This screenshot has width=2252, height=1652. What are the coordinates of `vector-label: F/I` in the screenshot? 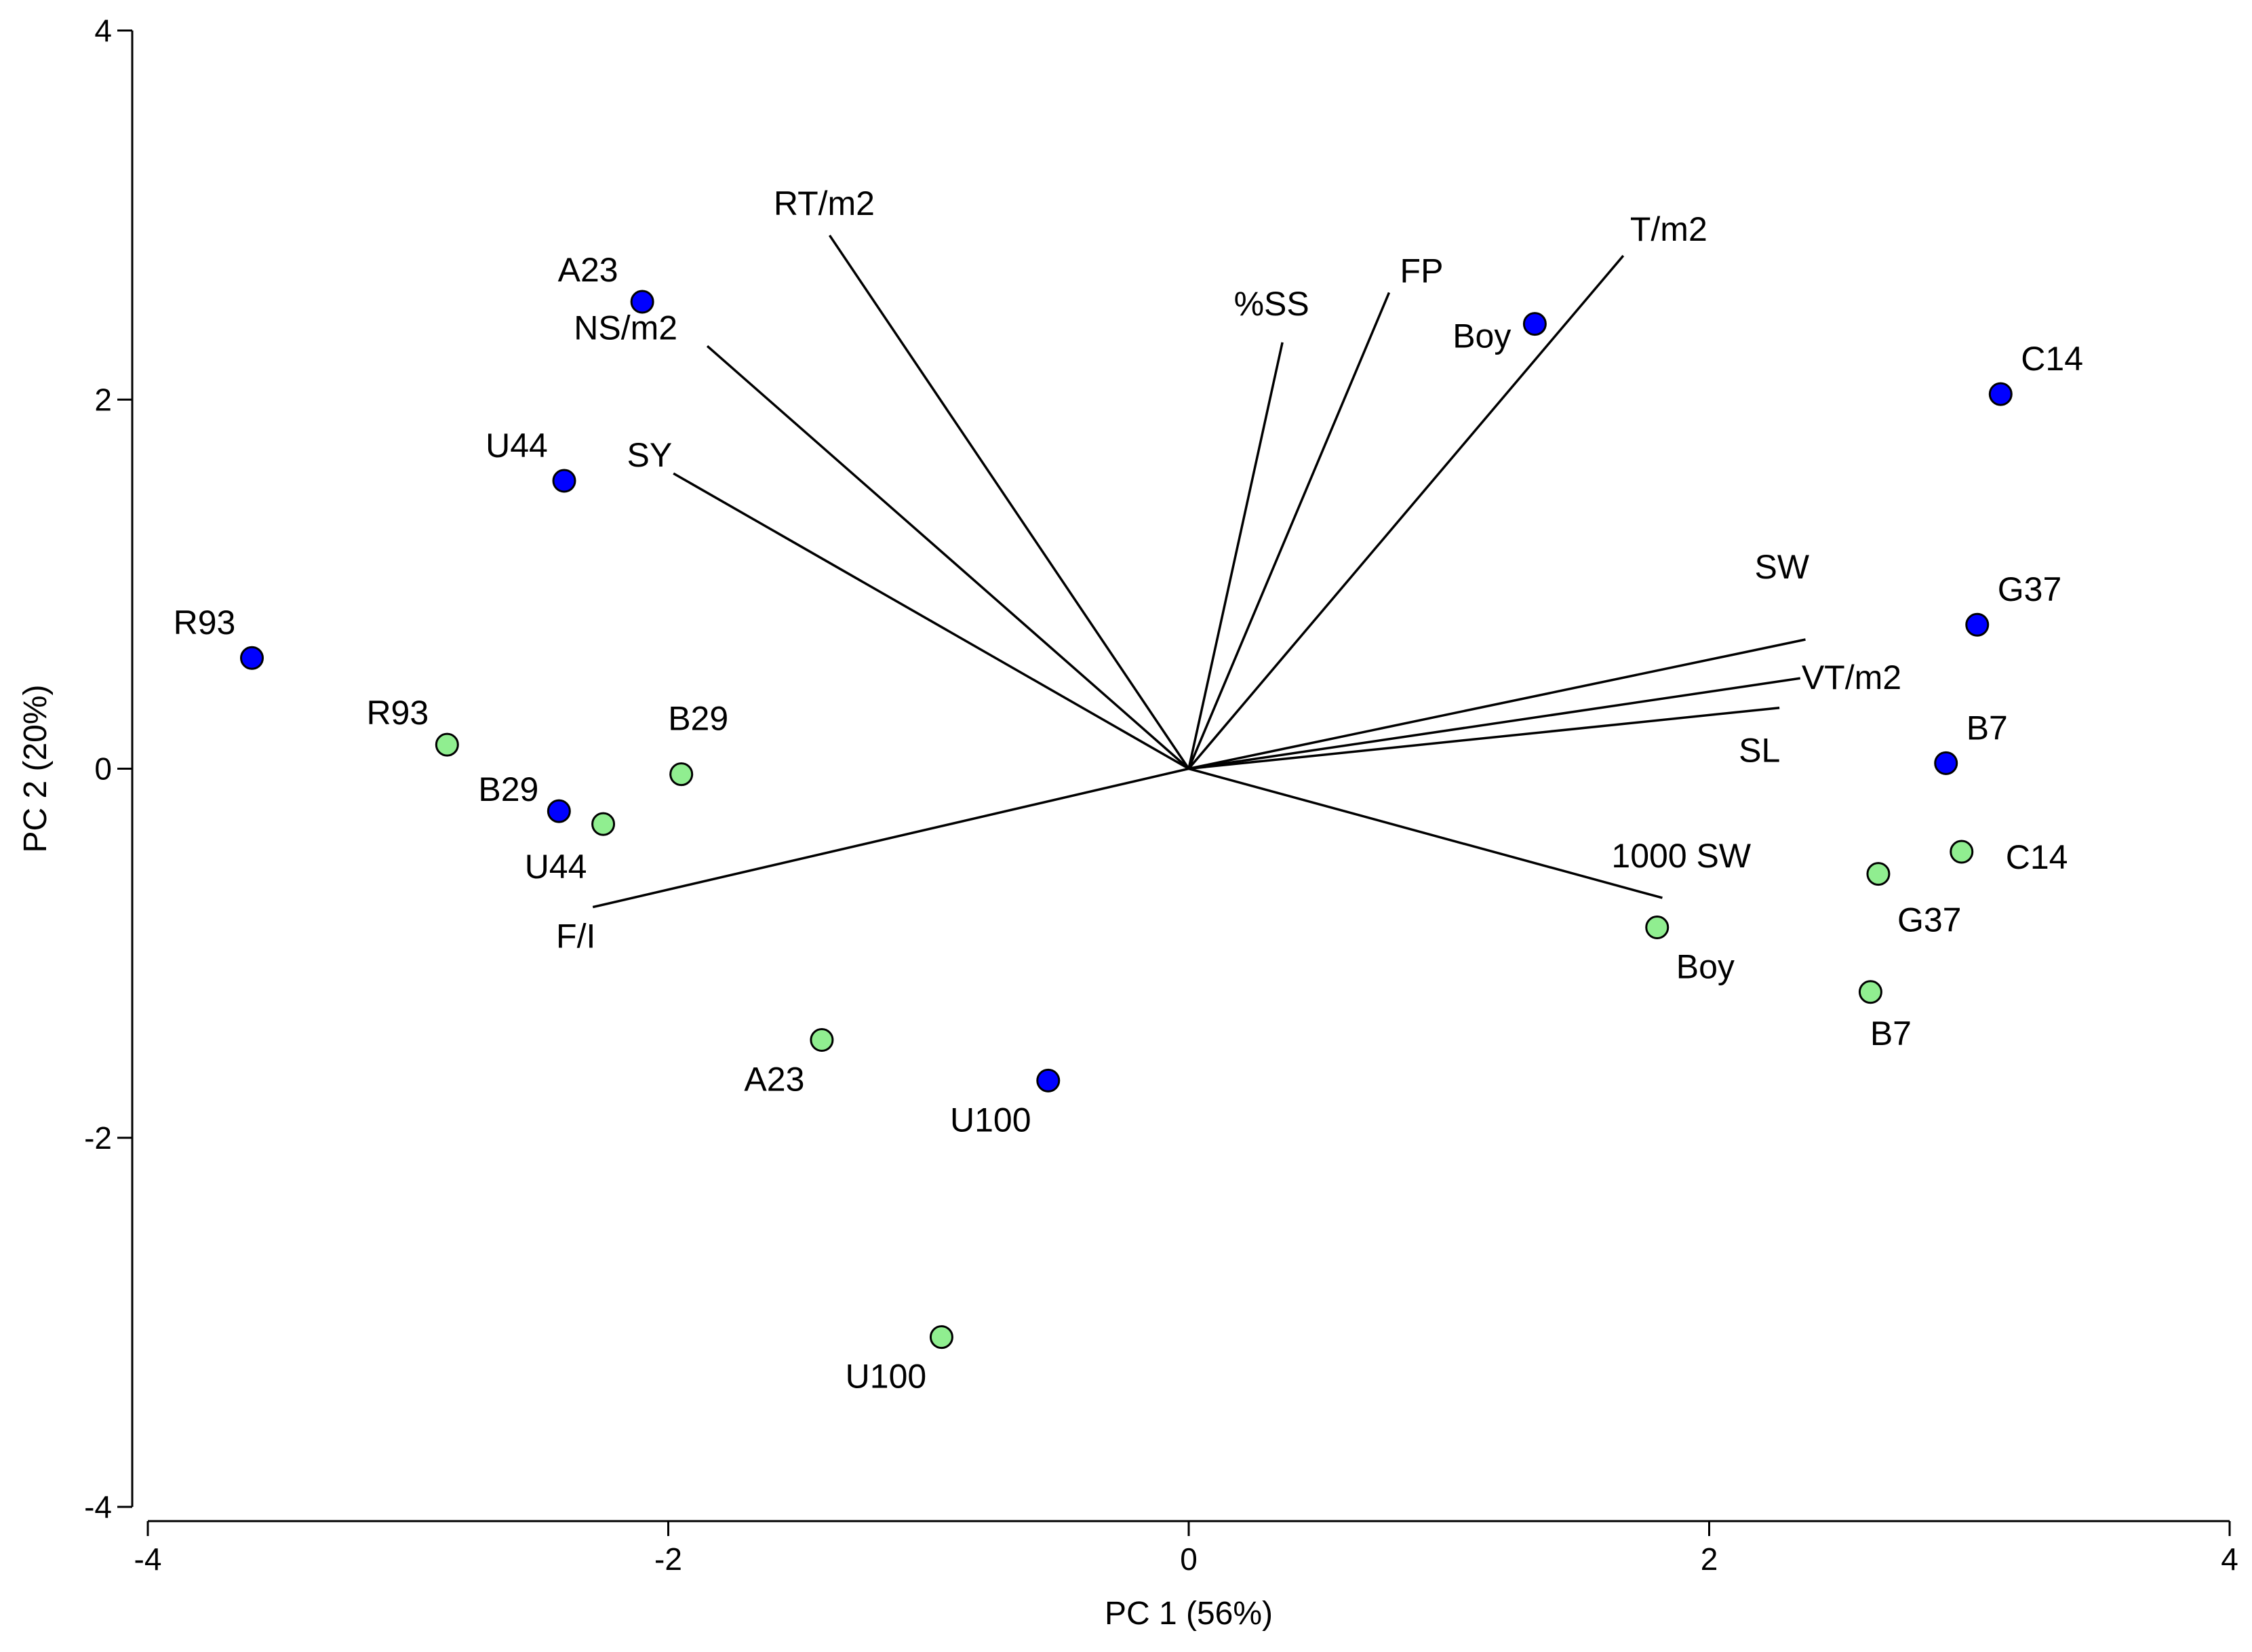 It's located at (575, 937).